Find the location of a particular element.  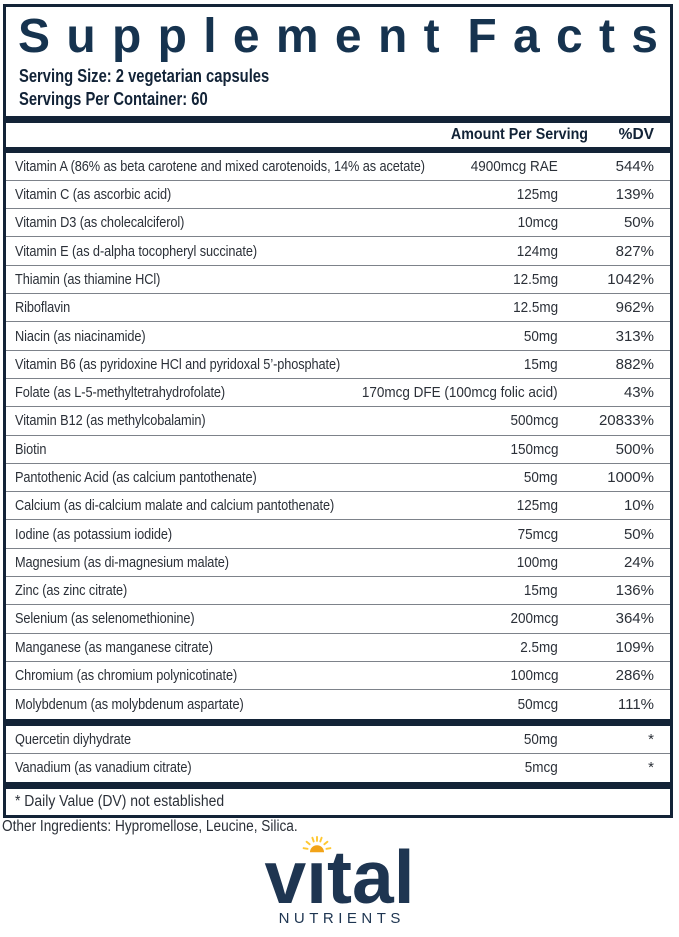

amount-value: 200mcg is located at coordinates (534, 619).